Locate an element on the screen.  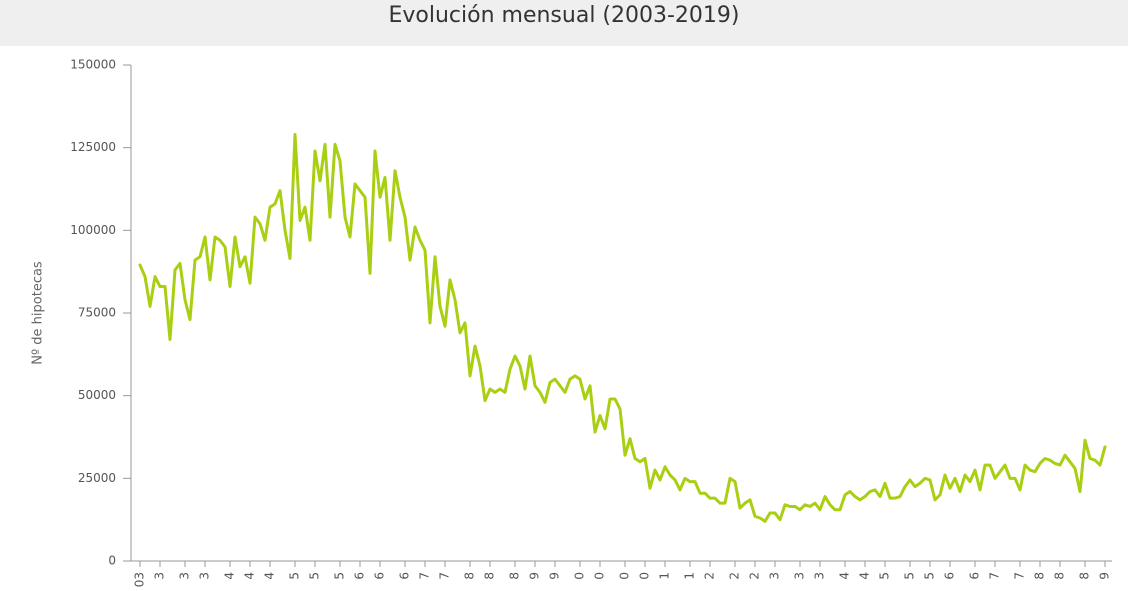
y-tick-label: 150000 is located at coordinates (93, 65).